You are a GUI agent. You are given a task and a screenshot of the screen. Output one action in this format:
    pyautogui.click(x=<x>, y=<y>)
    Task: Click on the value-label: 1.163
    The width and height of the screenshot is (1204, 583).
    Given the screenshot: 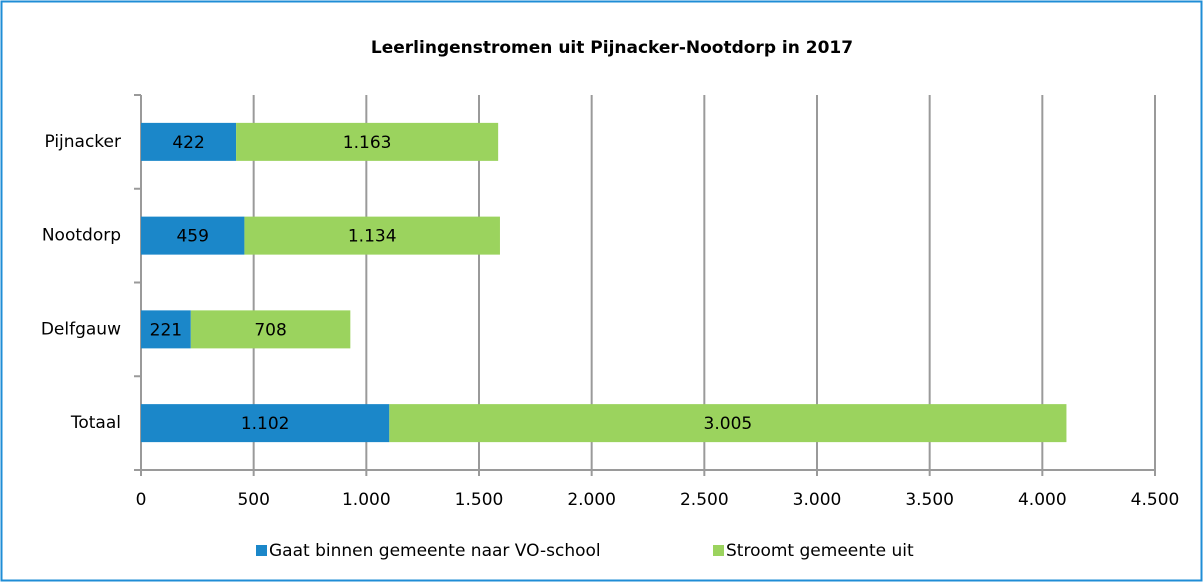 What is the action you would take?
    pyautogui.click(x=367, y=143)
    